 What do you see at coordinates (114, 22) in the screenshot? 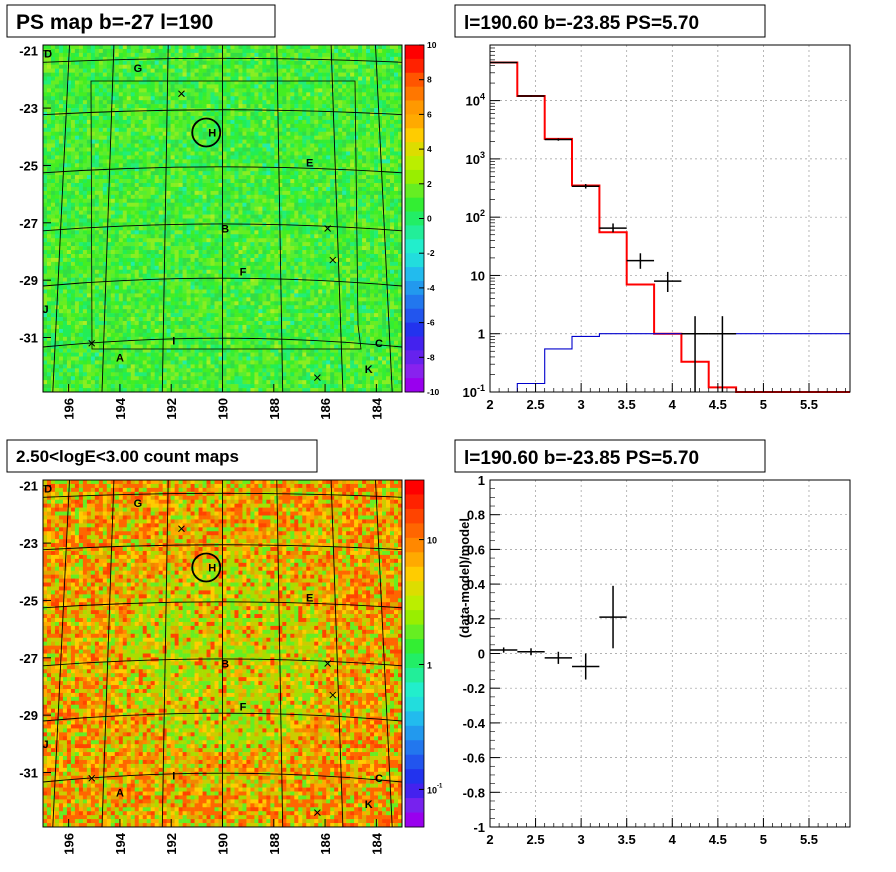
I see `ps-map-title: PS map b=-27 l=190` at bounding box center [114, 22].